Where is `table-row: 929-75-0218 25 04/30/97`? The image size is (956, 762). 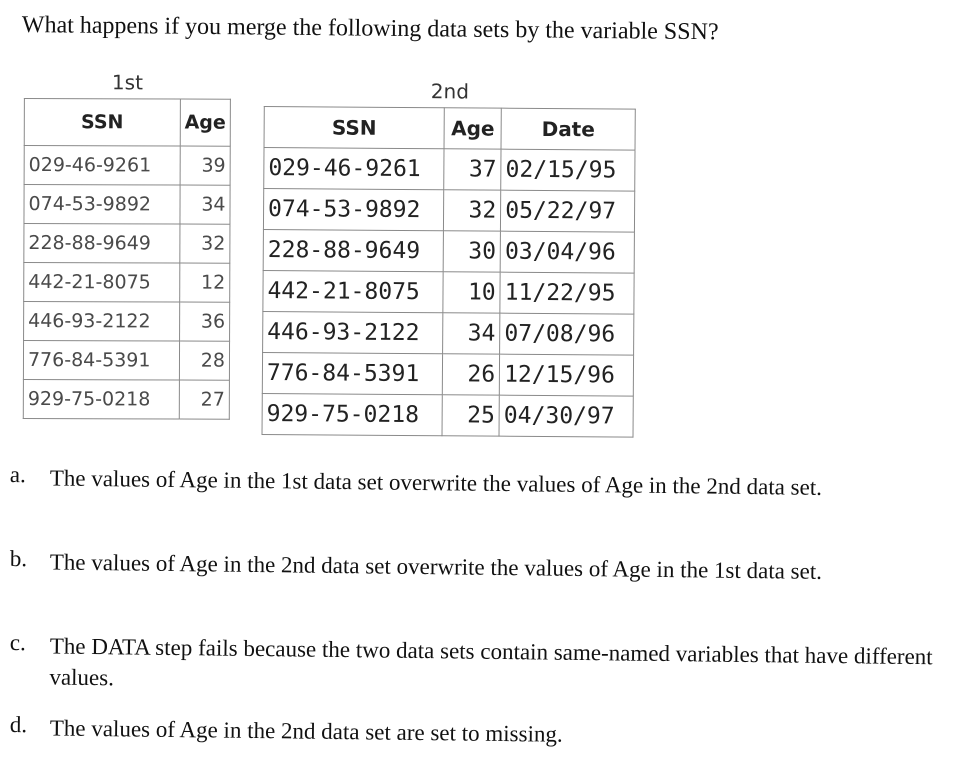
table-row: 929-75-0218 25 04/30/97 is located at coordinates (448, 415).